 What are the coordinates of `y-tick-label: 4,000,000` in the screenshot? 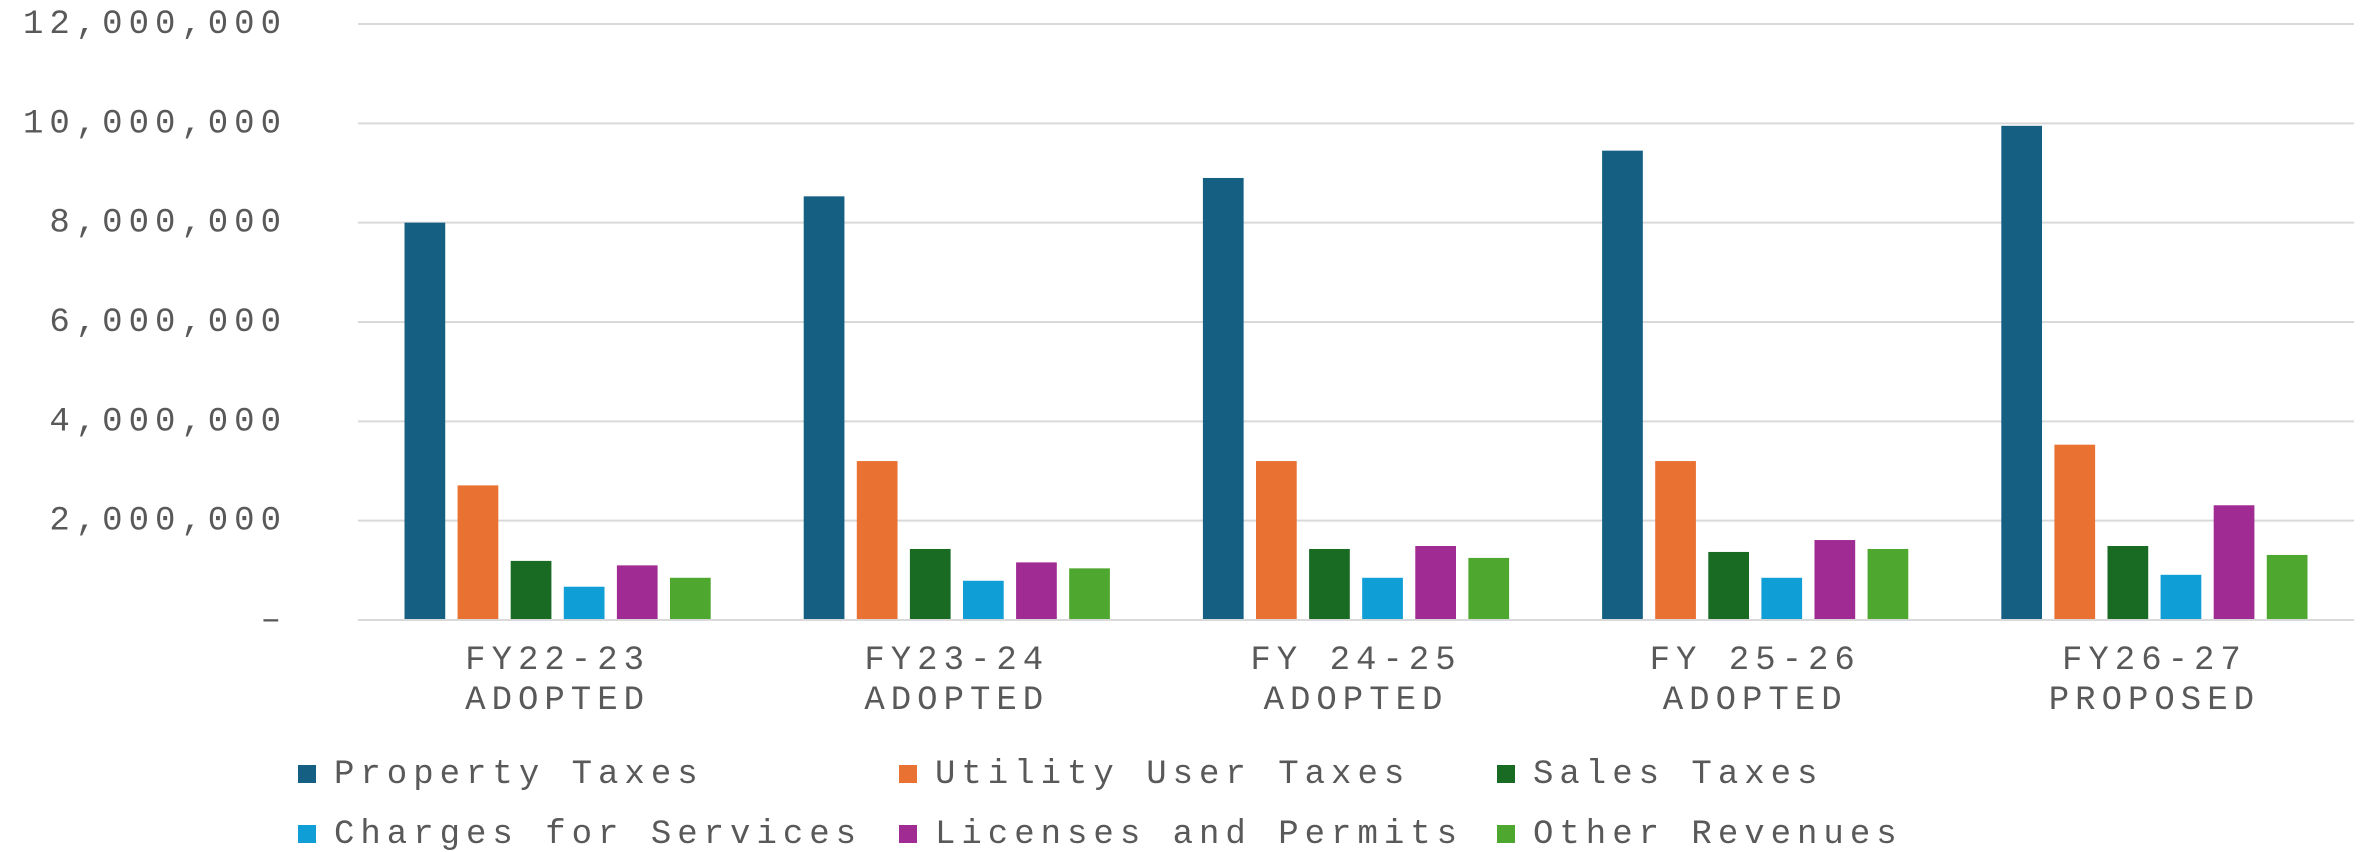 It's located at (168, 422).